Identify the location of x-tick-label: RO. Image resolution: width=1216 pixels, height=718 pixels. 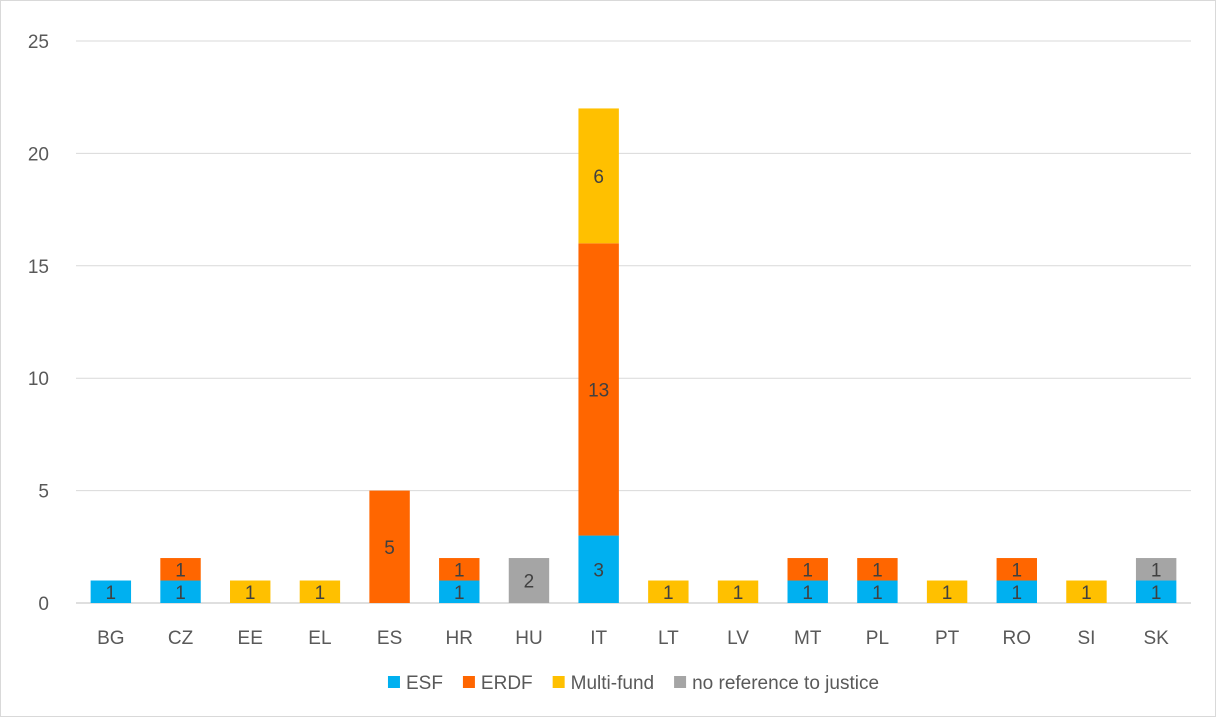
(1017, 638).